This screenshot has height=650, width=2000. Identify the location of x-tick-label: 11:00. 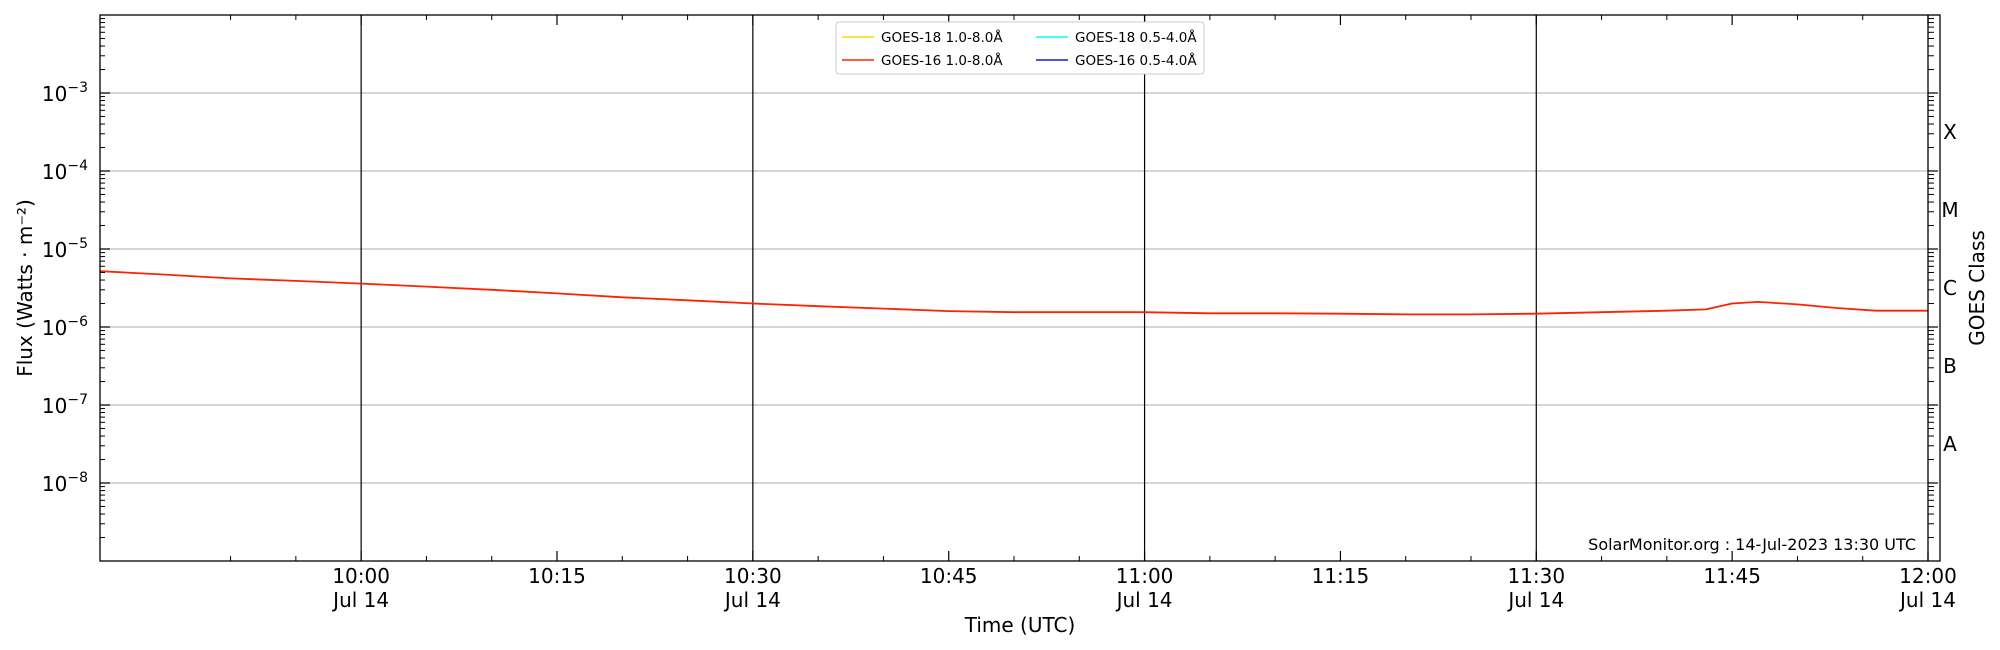
(1145, 576).